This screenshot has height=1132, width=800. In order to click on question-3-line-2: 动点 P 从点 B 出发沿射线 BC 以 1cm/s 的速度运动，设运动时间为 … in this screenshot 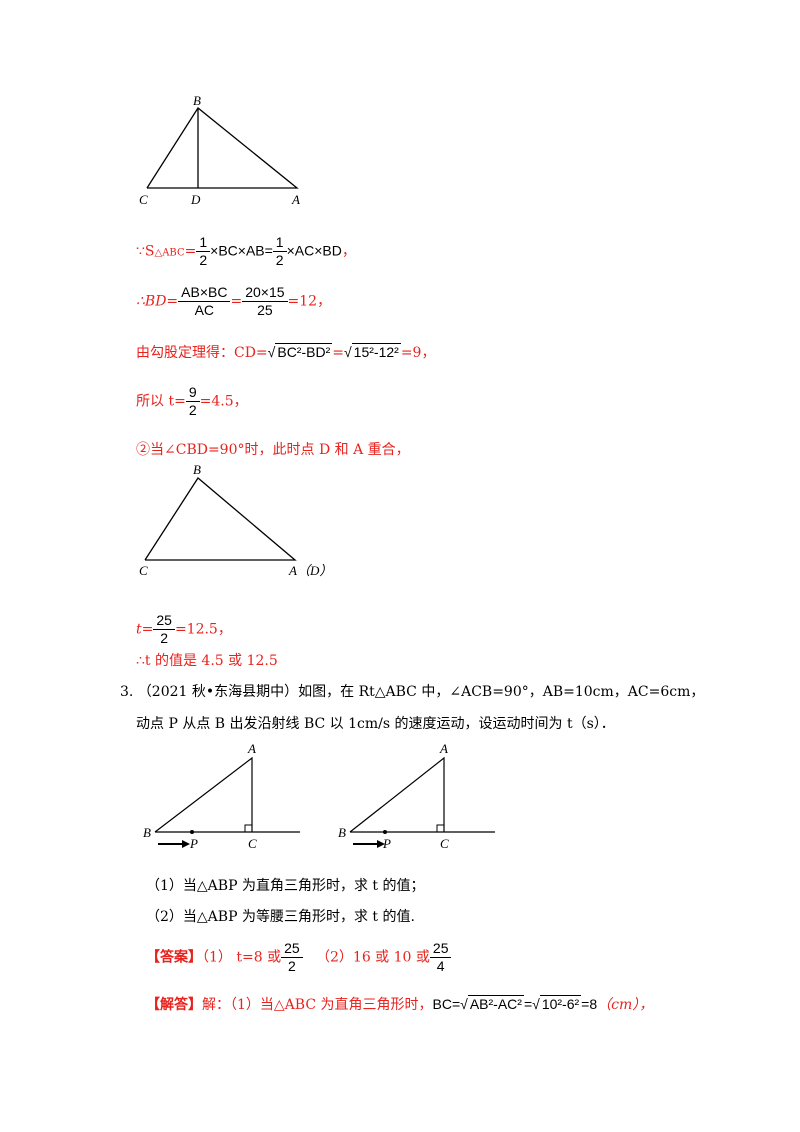, I will do `click(375, 724)`.